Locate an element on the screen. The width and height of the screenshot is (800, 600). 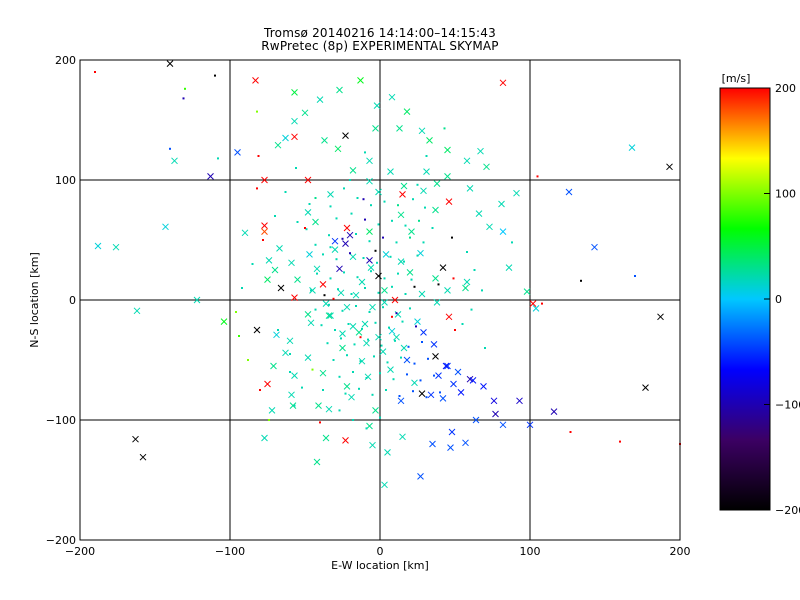
colorbar-tick-label: 100 is located at coordinates (785, 194).